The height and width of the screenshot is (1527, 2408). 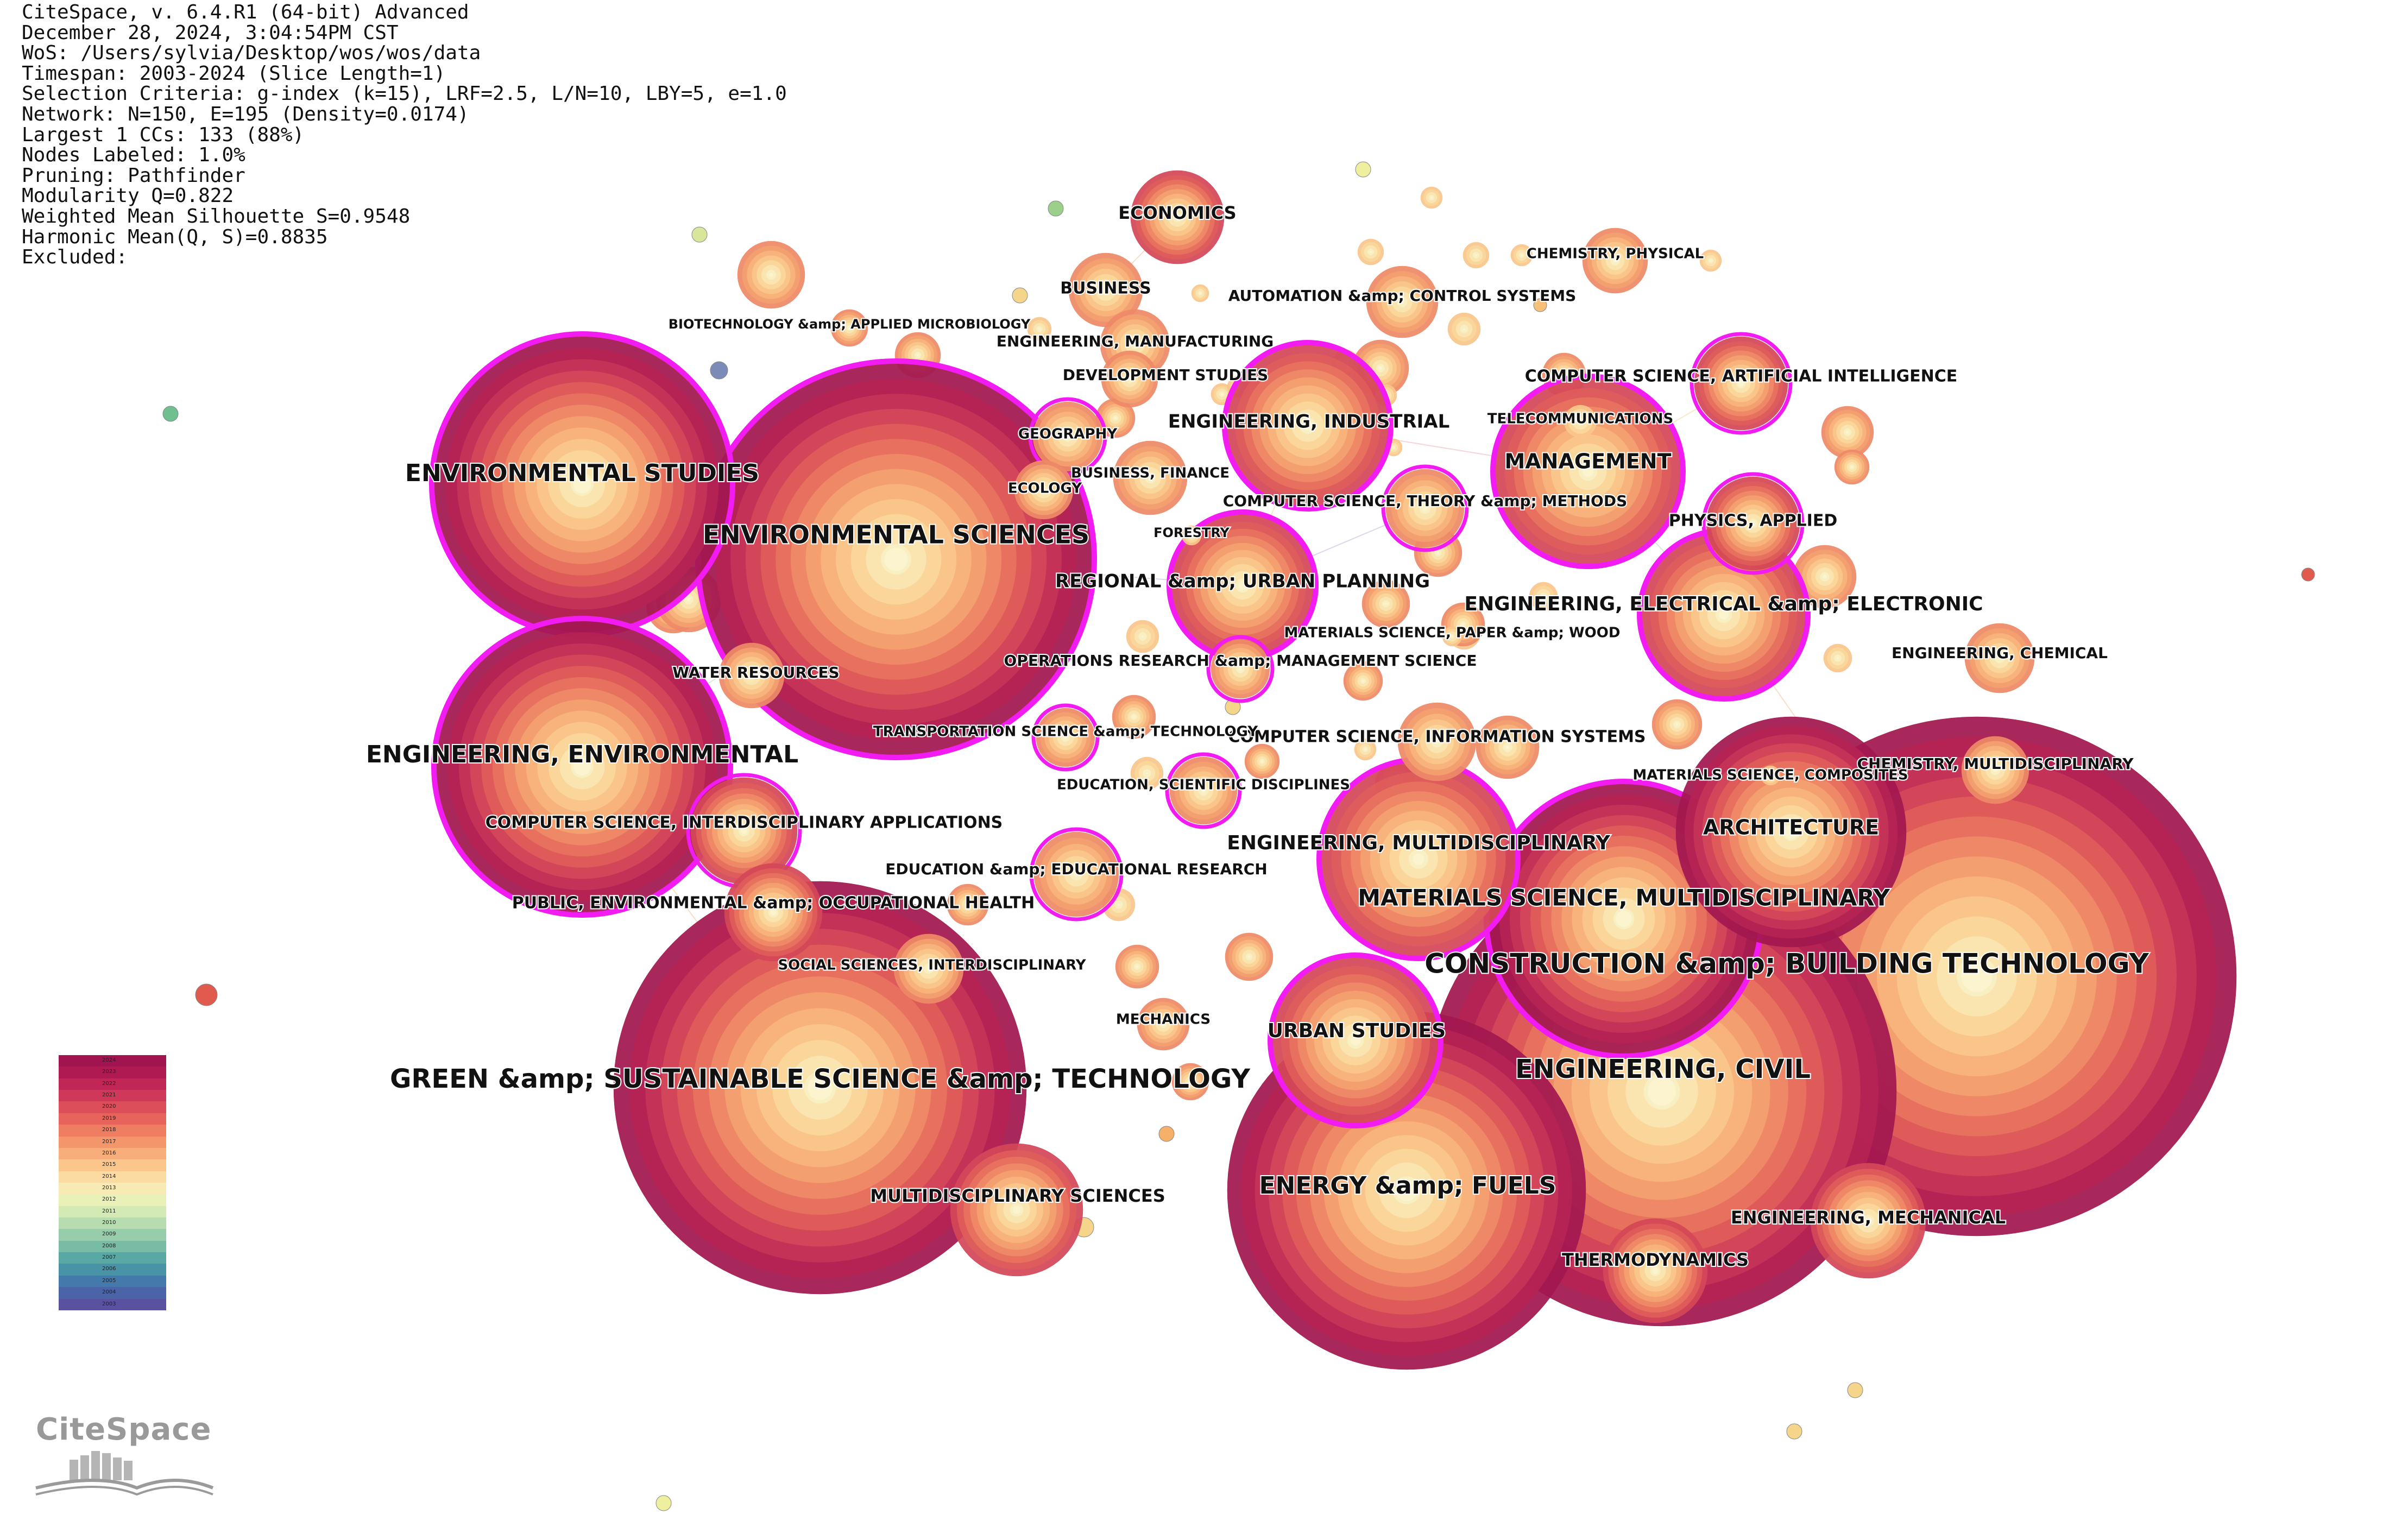 What do you see at coordinates (113, 1165) in the screenshot?
I see `legend-swatch-2015: 2015` at bounding box center [113, 1165].